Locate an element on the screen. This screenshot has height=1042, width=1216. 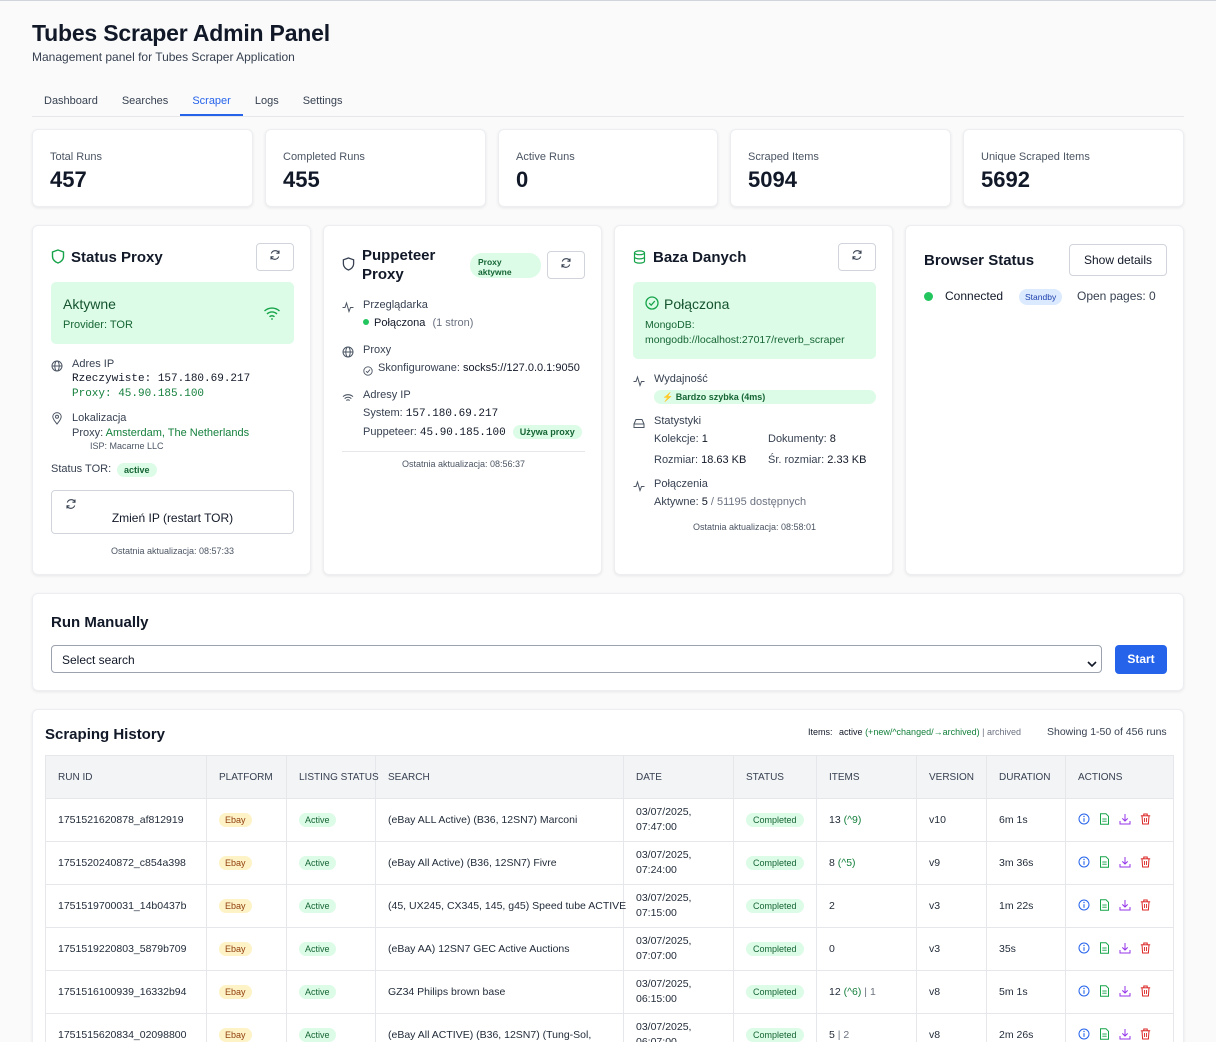
col-status: STATUS is located at coordinates (775, 777).